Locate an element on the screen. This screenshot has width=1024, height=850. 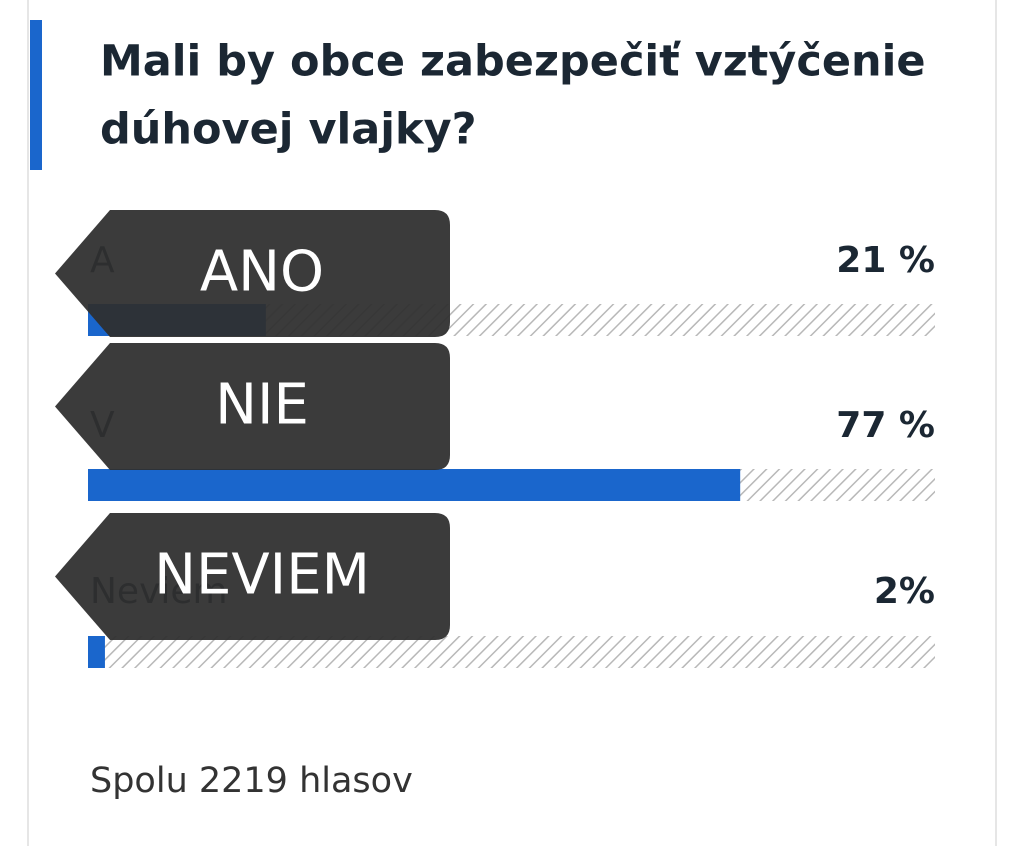
value-label: 2% is located at coordinates (904, 591).